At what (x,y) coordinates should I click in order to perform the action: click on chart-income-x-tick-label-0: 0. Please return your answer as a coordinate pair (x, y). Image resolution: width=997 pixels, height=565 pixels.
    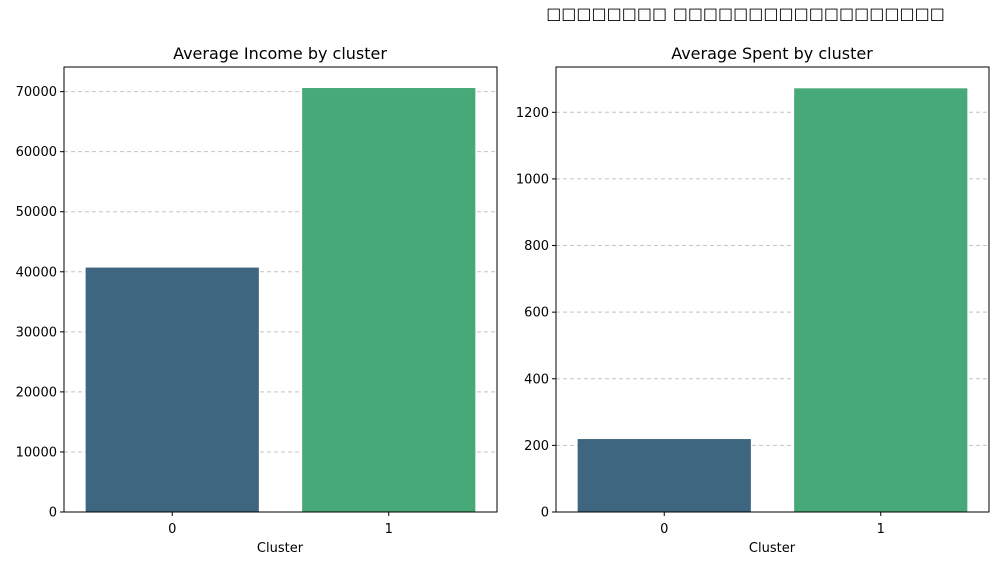
    Looking at the image, I should click on (172, 529).